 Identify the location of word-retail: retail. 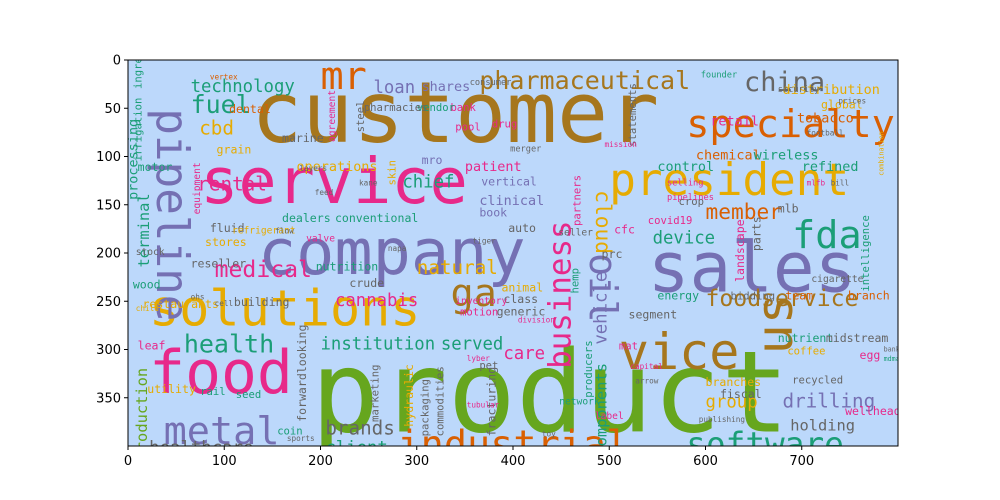
(734, 122).